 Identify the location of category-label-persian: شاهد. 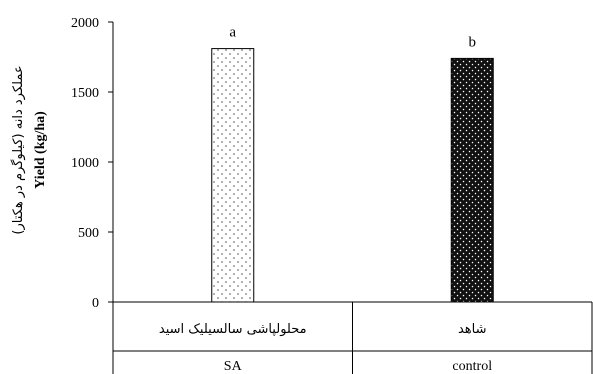
(472, 329).